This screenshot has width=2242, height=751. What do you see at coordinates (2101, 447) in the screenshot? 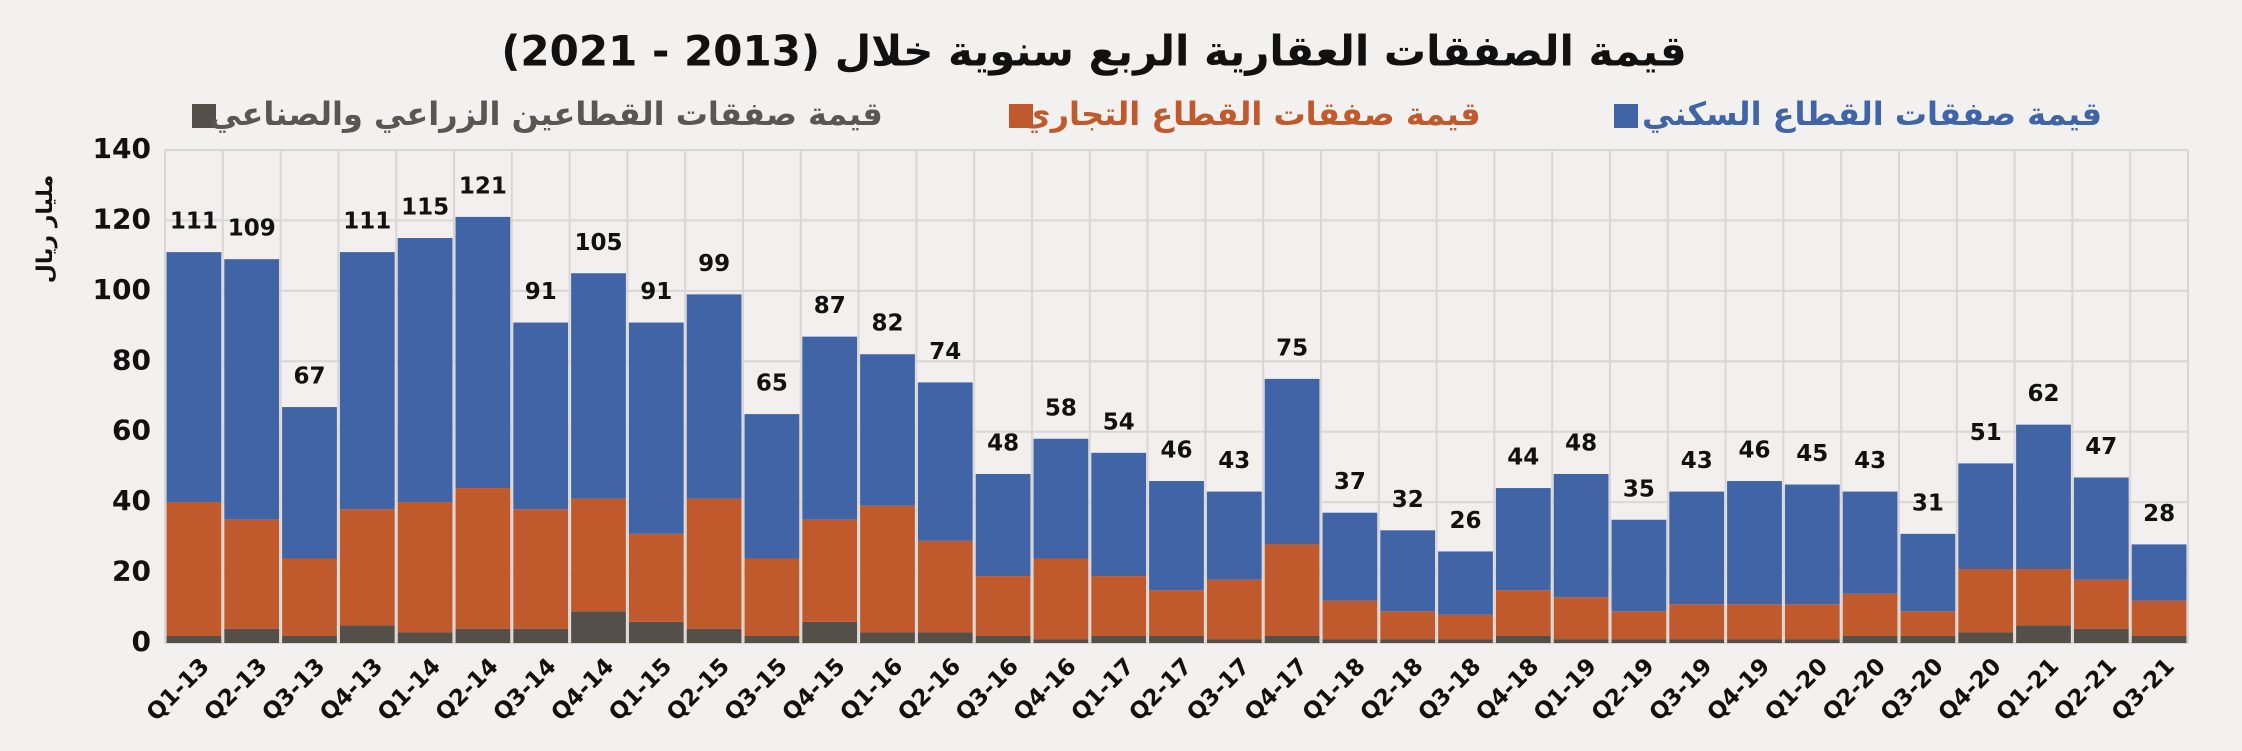
I see `total-label: 47` at bounding box center [2101, 447].